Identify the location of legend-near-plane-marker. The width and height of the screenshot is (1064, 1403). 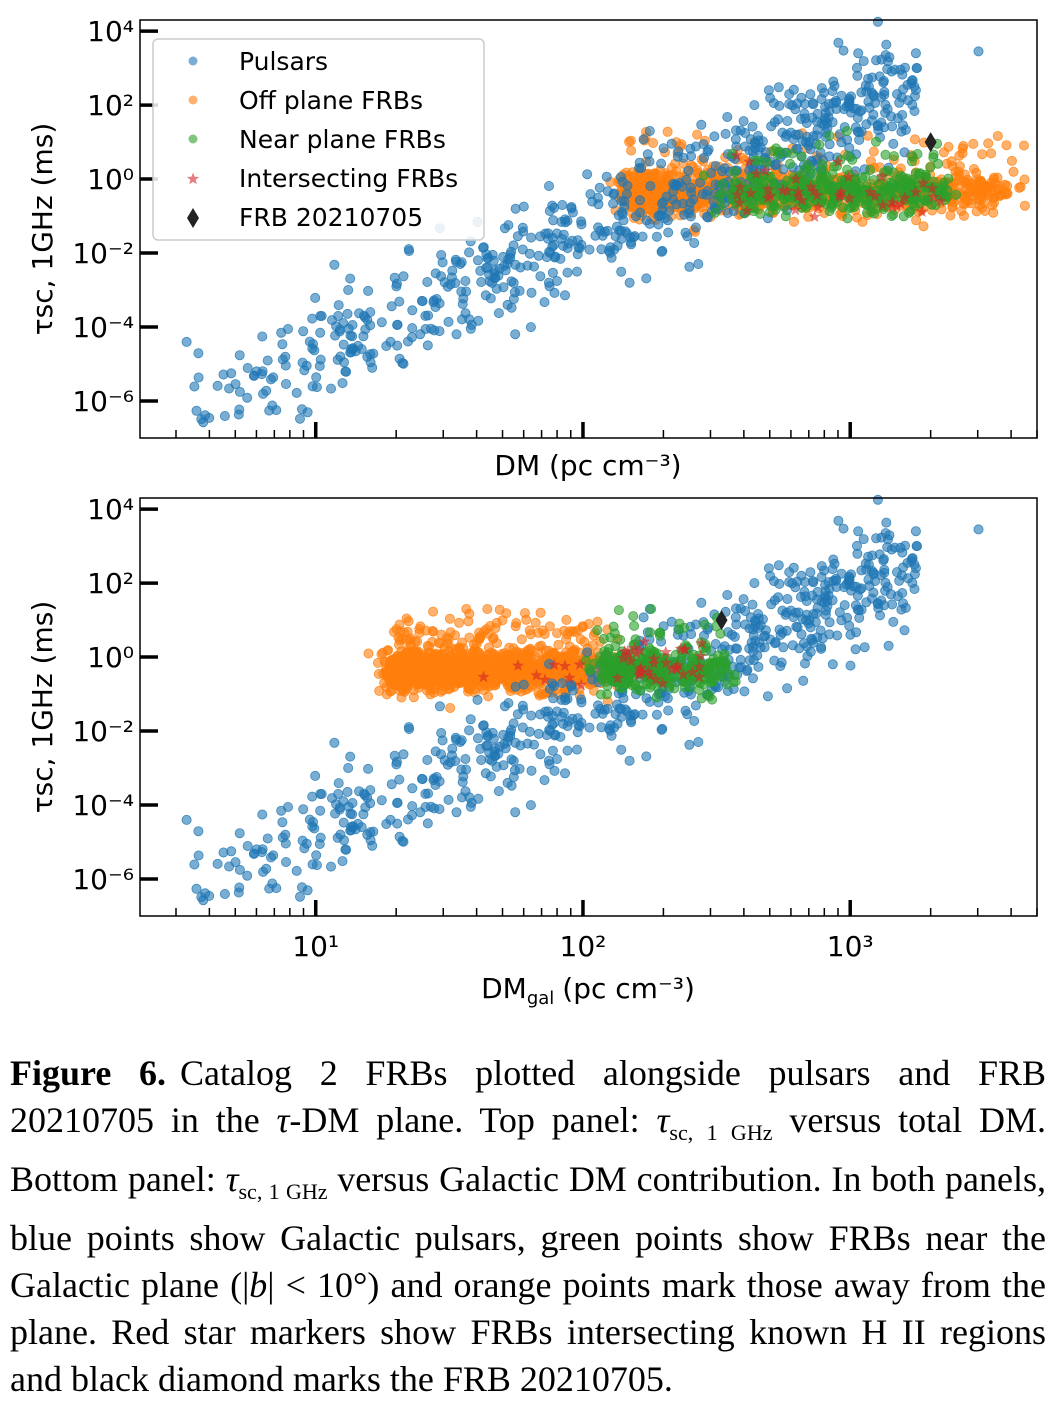
(193, 139).